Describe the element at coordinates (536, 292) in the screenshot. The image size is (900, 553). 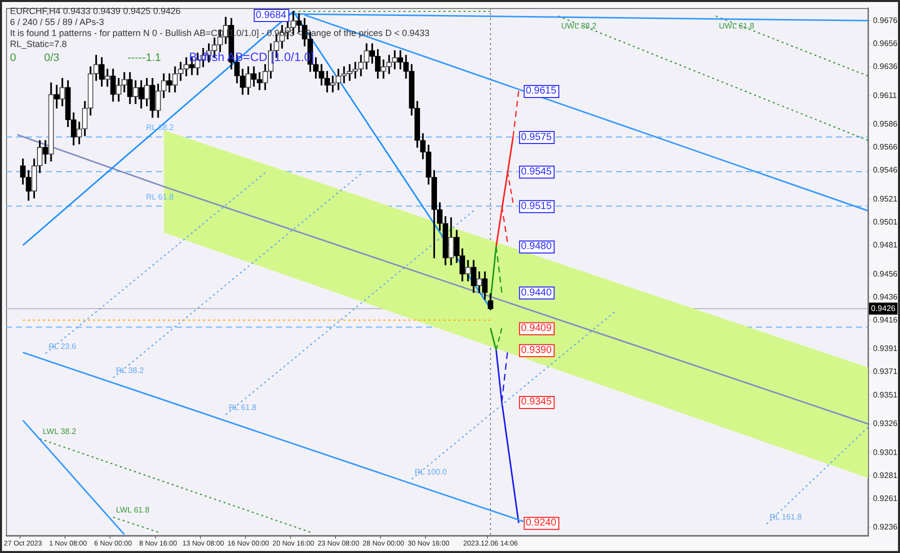
I see `annotation: 0.9440` at that location.